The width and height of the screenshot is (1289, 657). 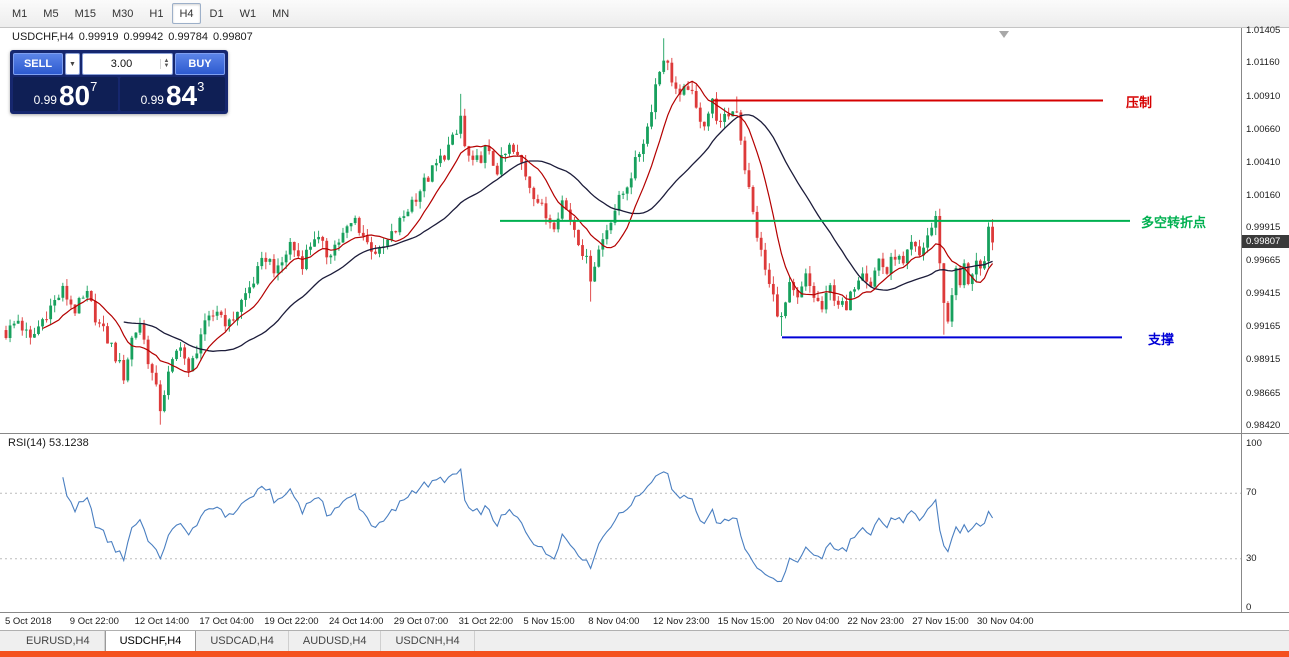 What do you see at coordinates (85, 13) in the screenshot?
I see `timeframe-button-M15: M15` at bounding box center [85, 13].